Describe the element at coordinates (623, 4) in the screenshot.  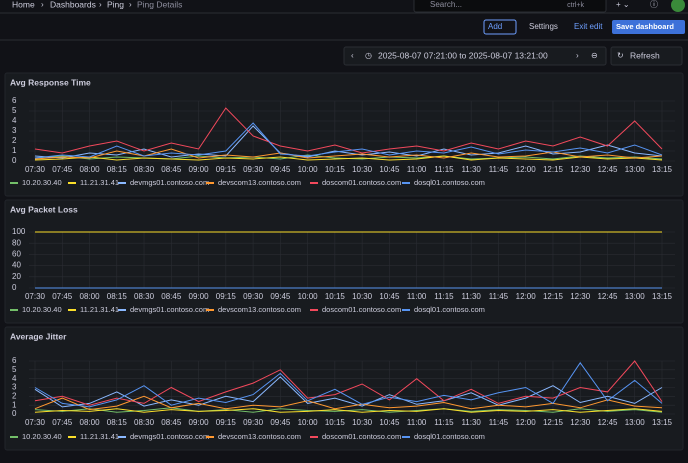
I see `plus-icon: + ⌄` at that location.